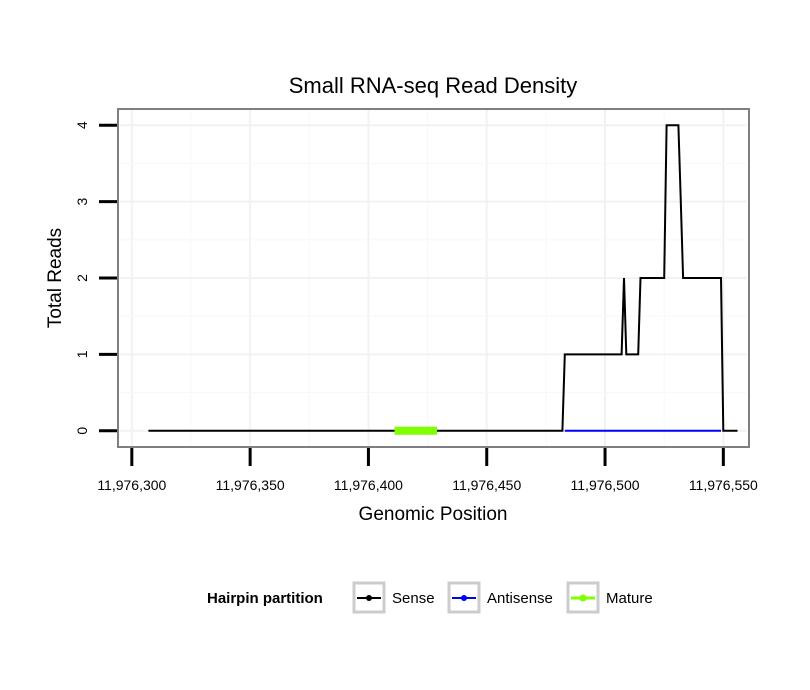 The height and width of the screenshot is (690, 810). What do you see at coordinates (629, 598) in the screenshot?
I see `legend-label-mature: Mature` at bounding box center [629, 598].